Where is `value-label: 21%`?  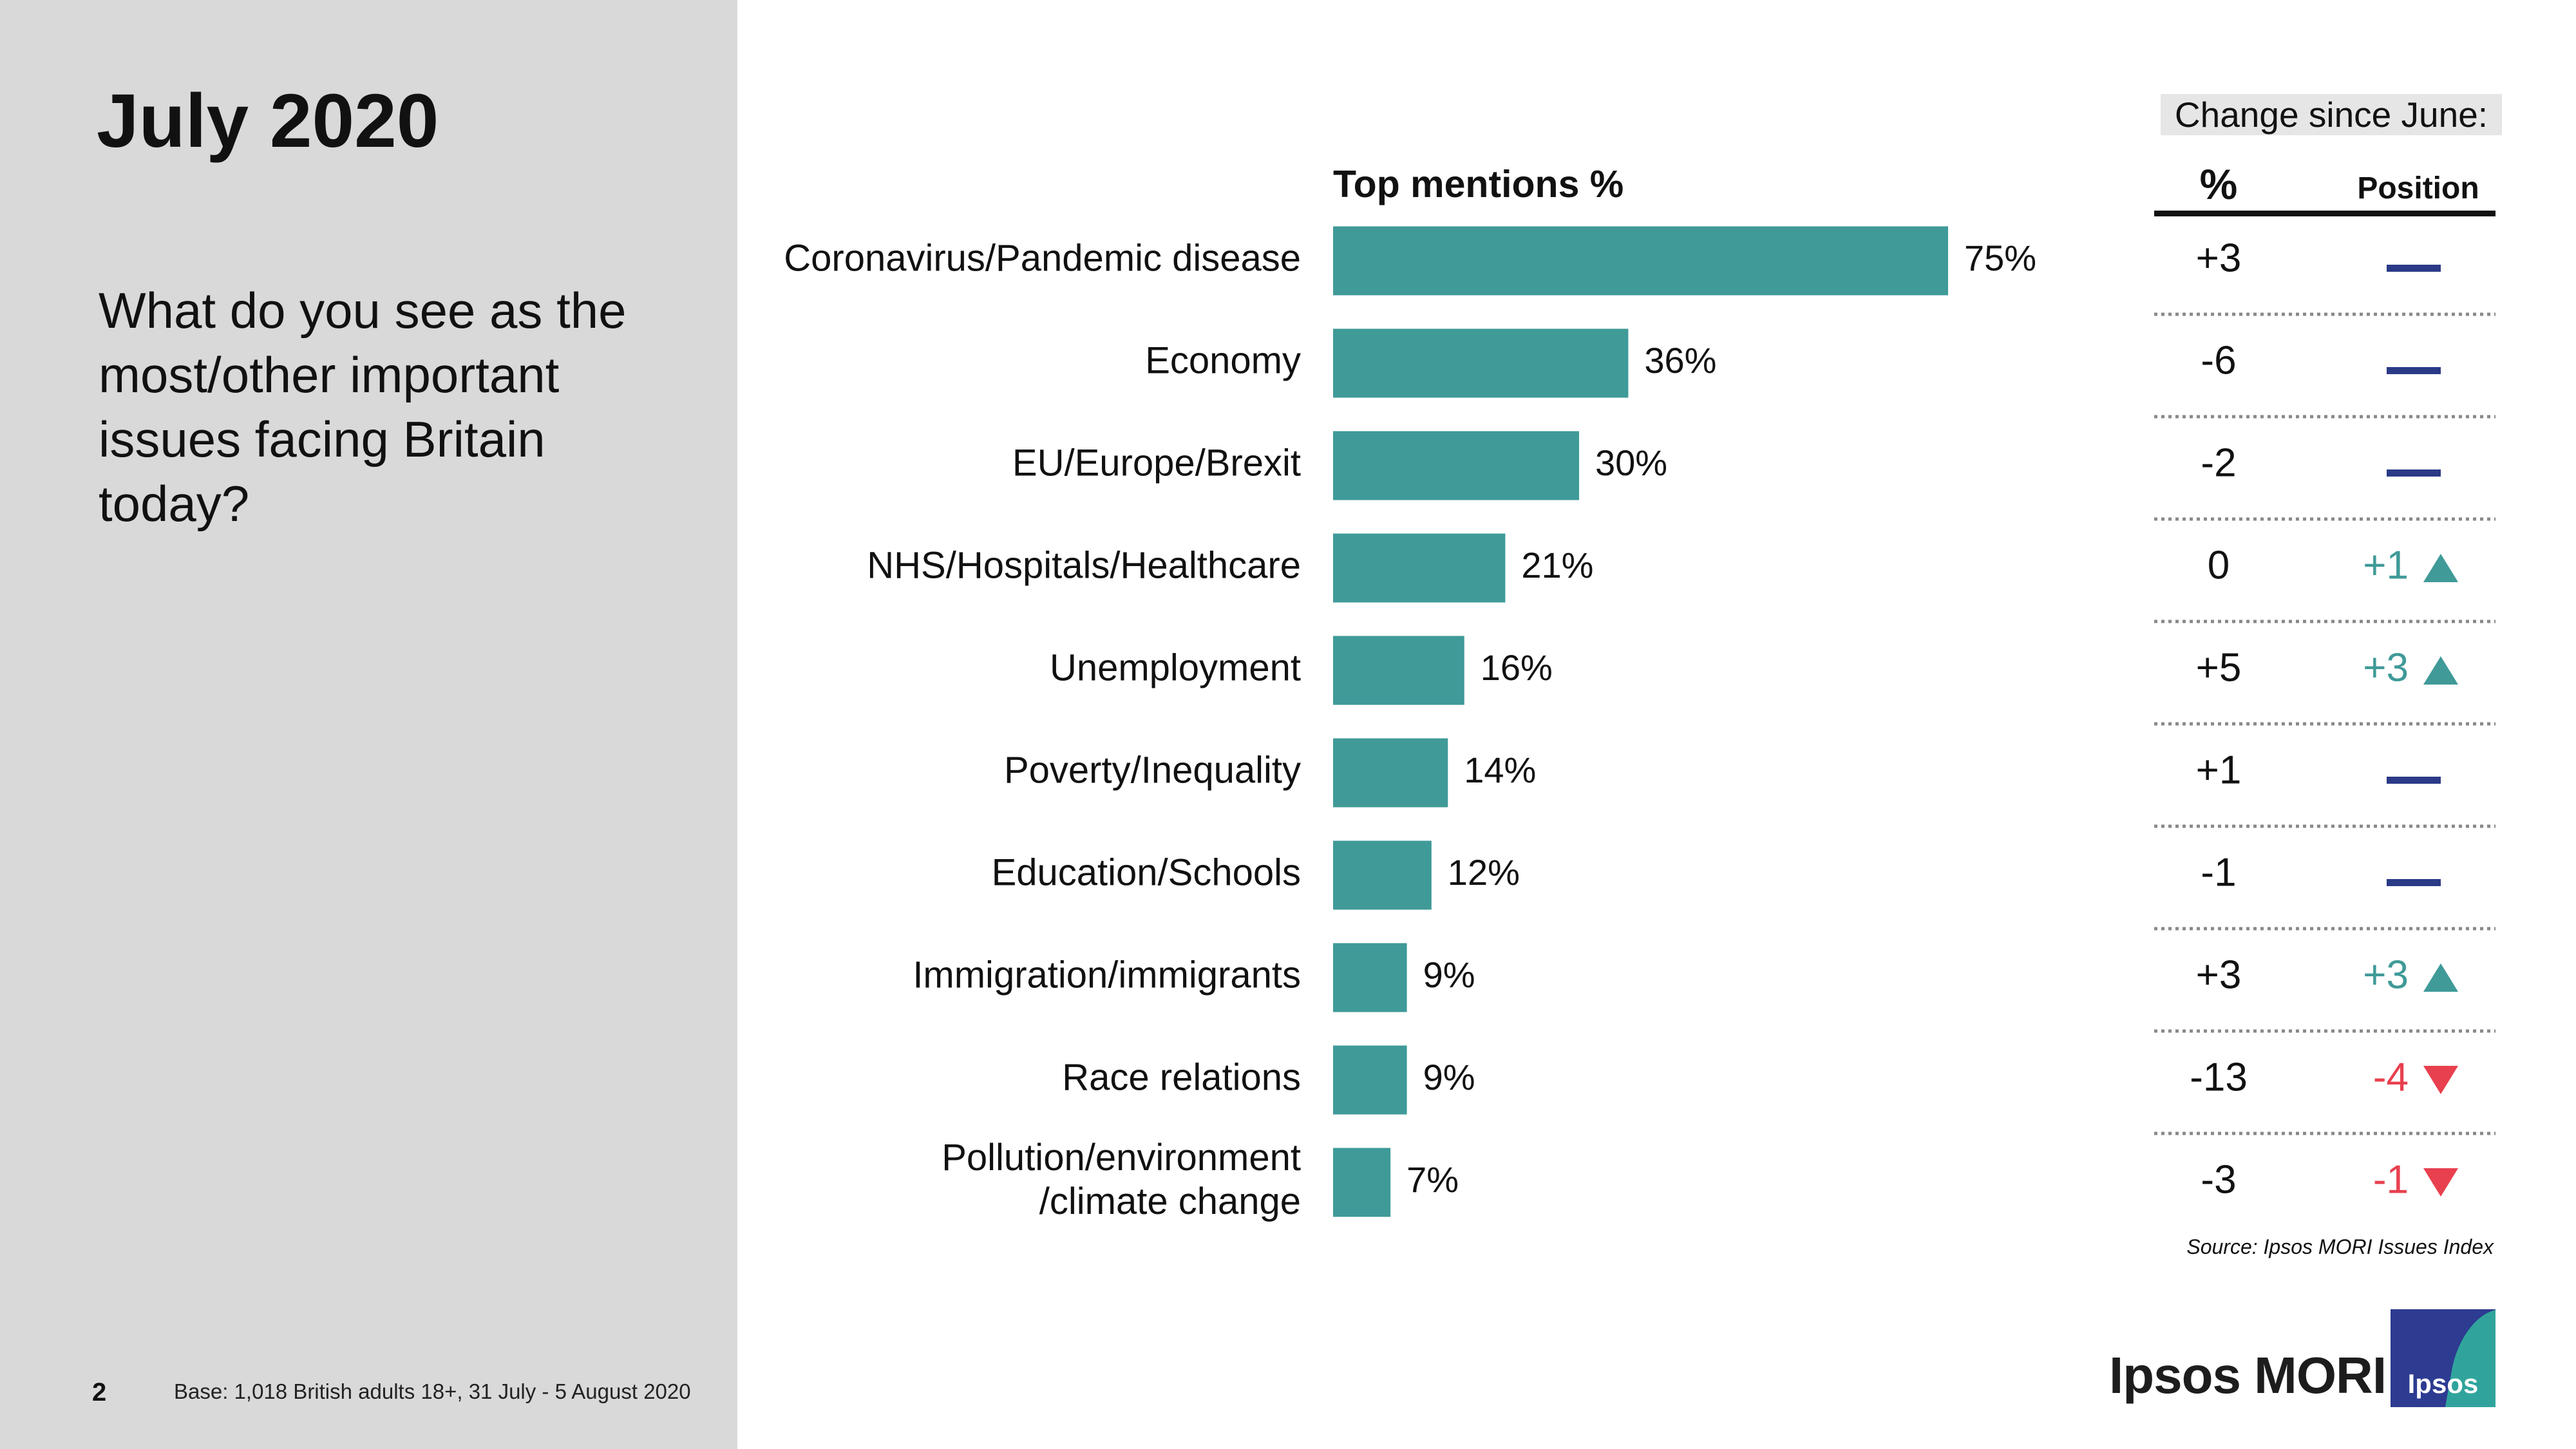
value-label: 21% is located at coordinates (1557, 565).